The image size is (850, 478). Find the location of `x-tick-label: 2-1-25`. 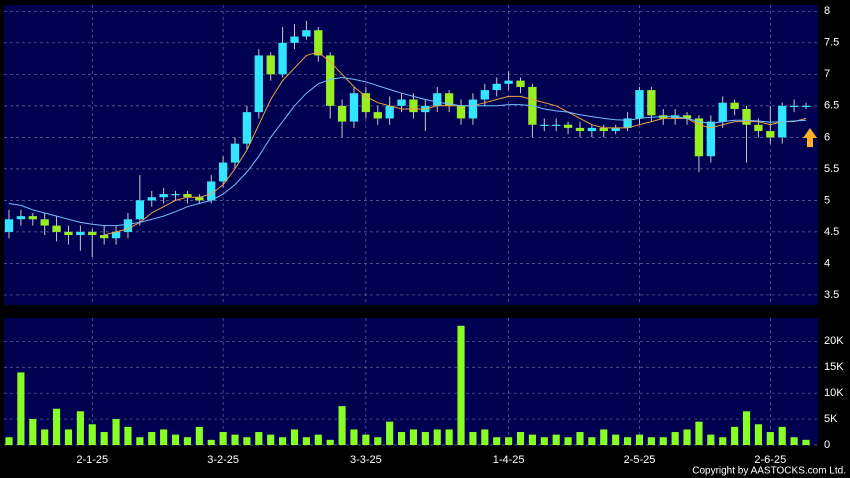

x-tick-label: 2-1-25 is located at coordinates (92, 460).